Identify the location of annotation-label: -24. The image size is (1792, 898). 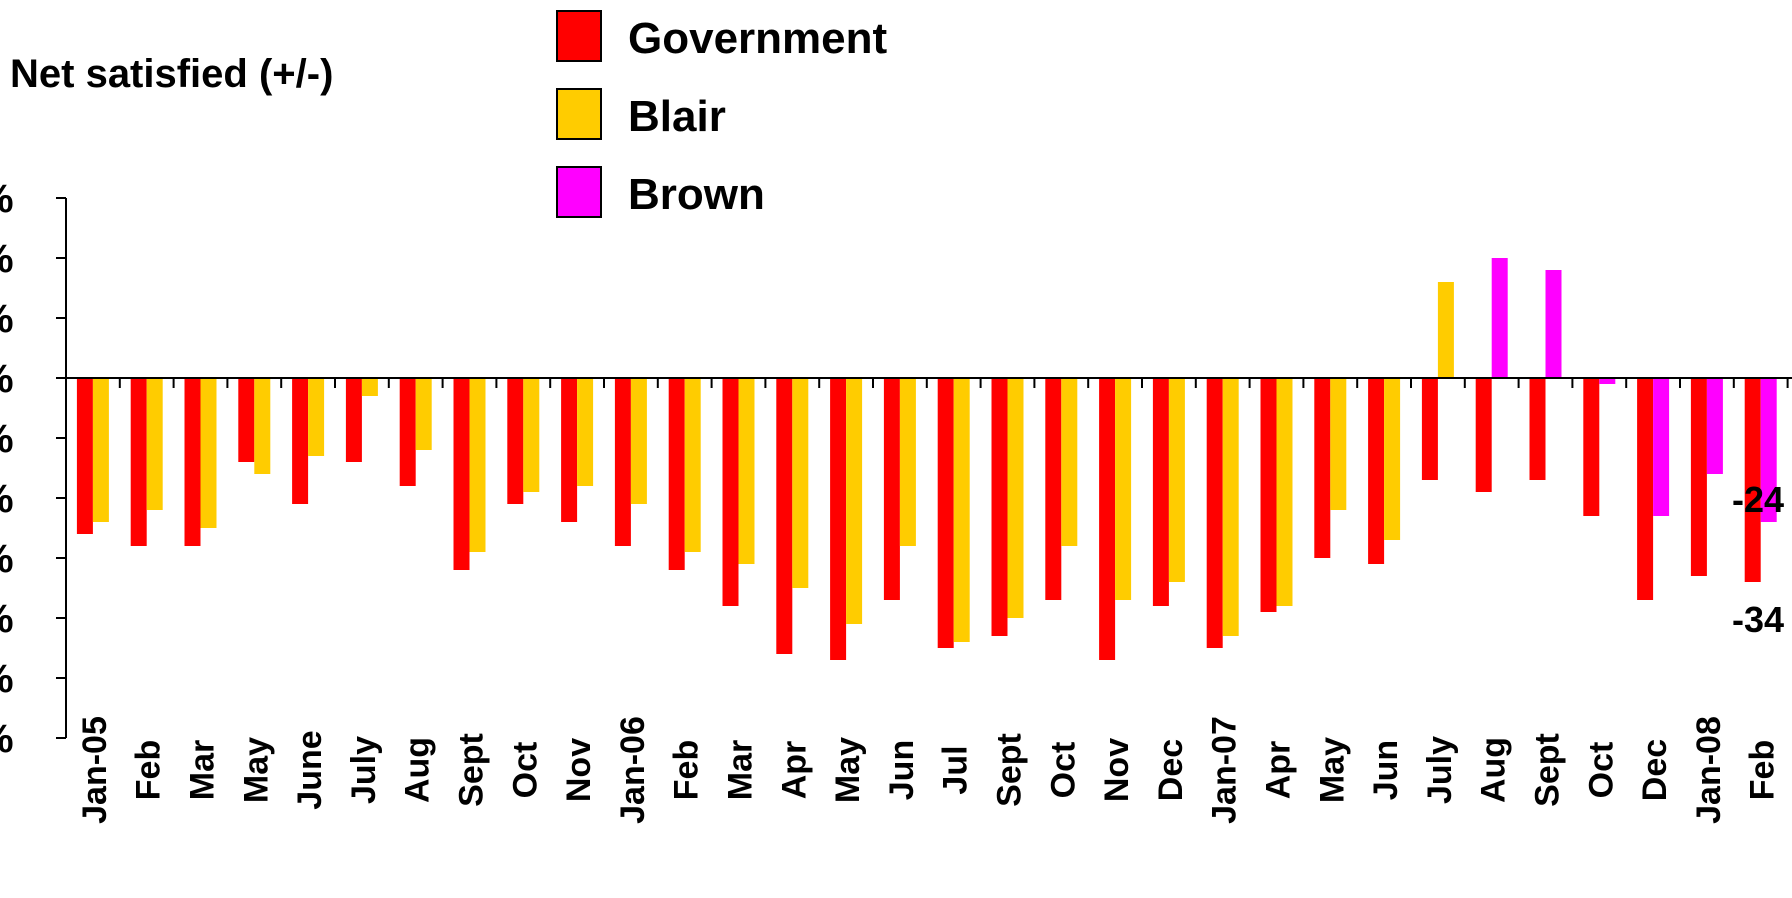
(1758, 499).